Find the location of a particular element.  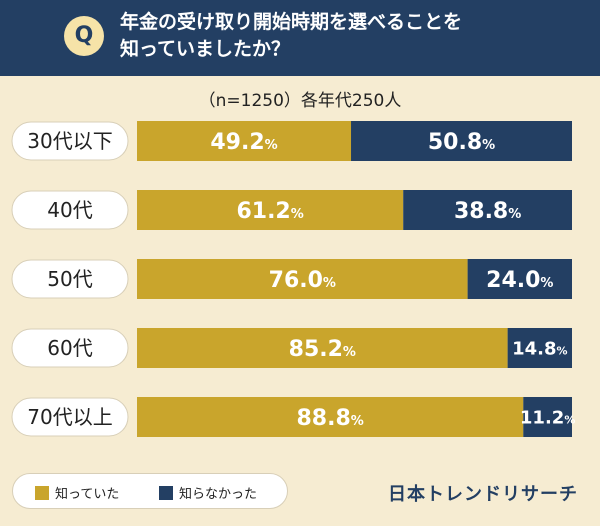

legend-item-known: 知っていた is located at coordinates (77, 492).